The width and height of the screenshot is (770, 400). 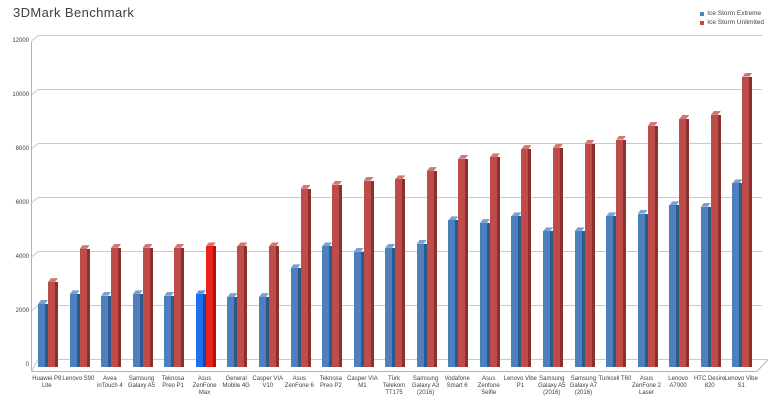 I want to click on legend-item-extreme: Ice Storm Extreme, so click(x=732, y=14).